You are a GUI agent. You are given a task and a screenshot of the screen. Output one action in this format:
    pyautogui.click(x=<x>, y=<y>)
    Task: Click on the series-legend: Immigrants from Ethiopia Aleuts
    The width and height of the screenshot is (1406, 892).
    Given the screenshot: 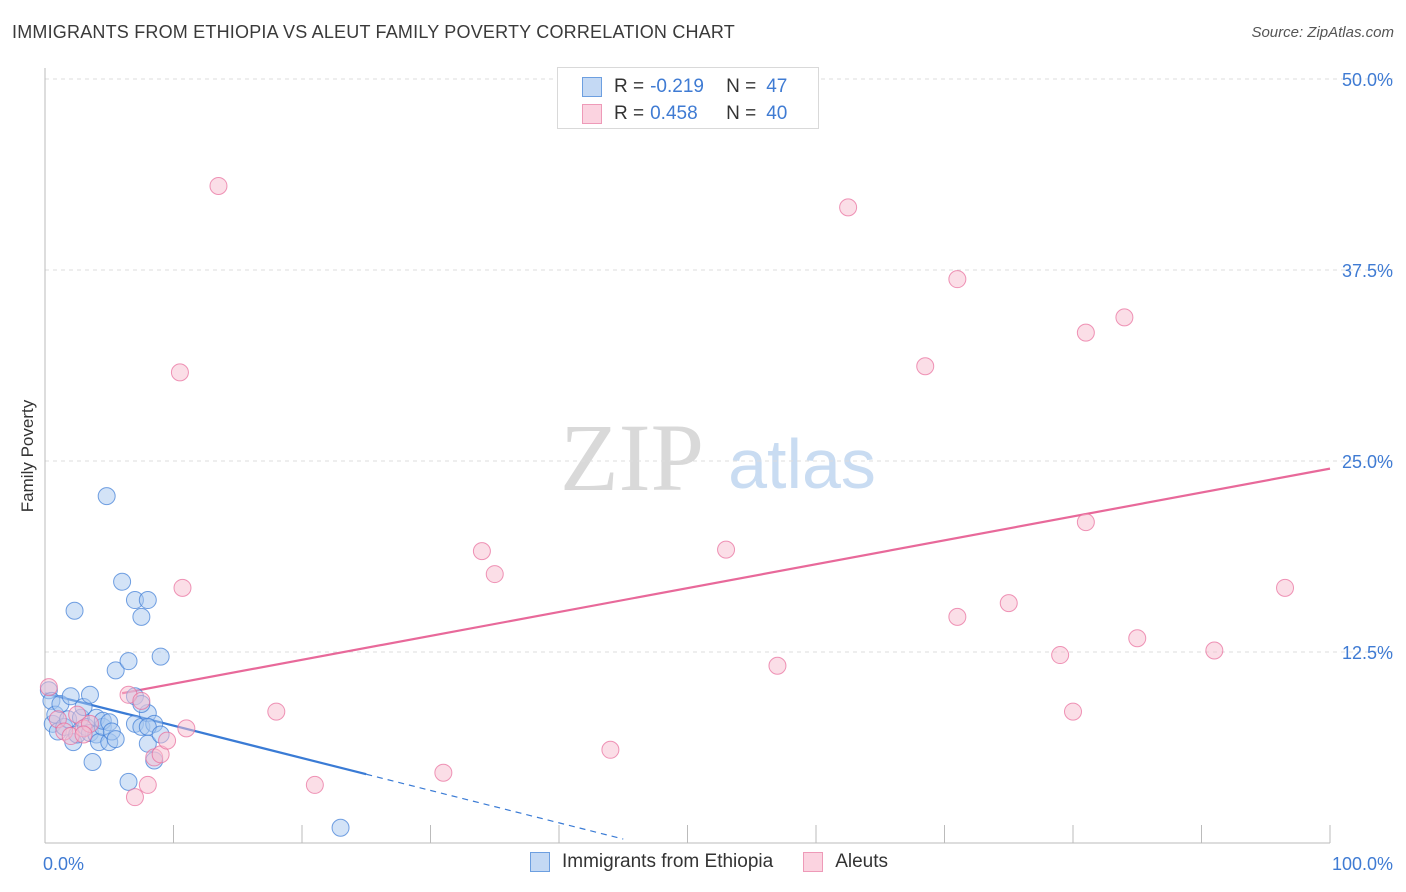 What is the action you would take?
    pyautogui.click(x=724, y=862)
    